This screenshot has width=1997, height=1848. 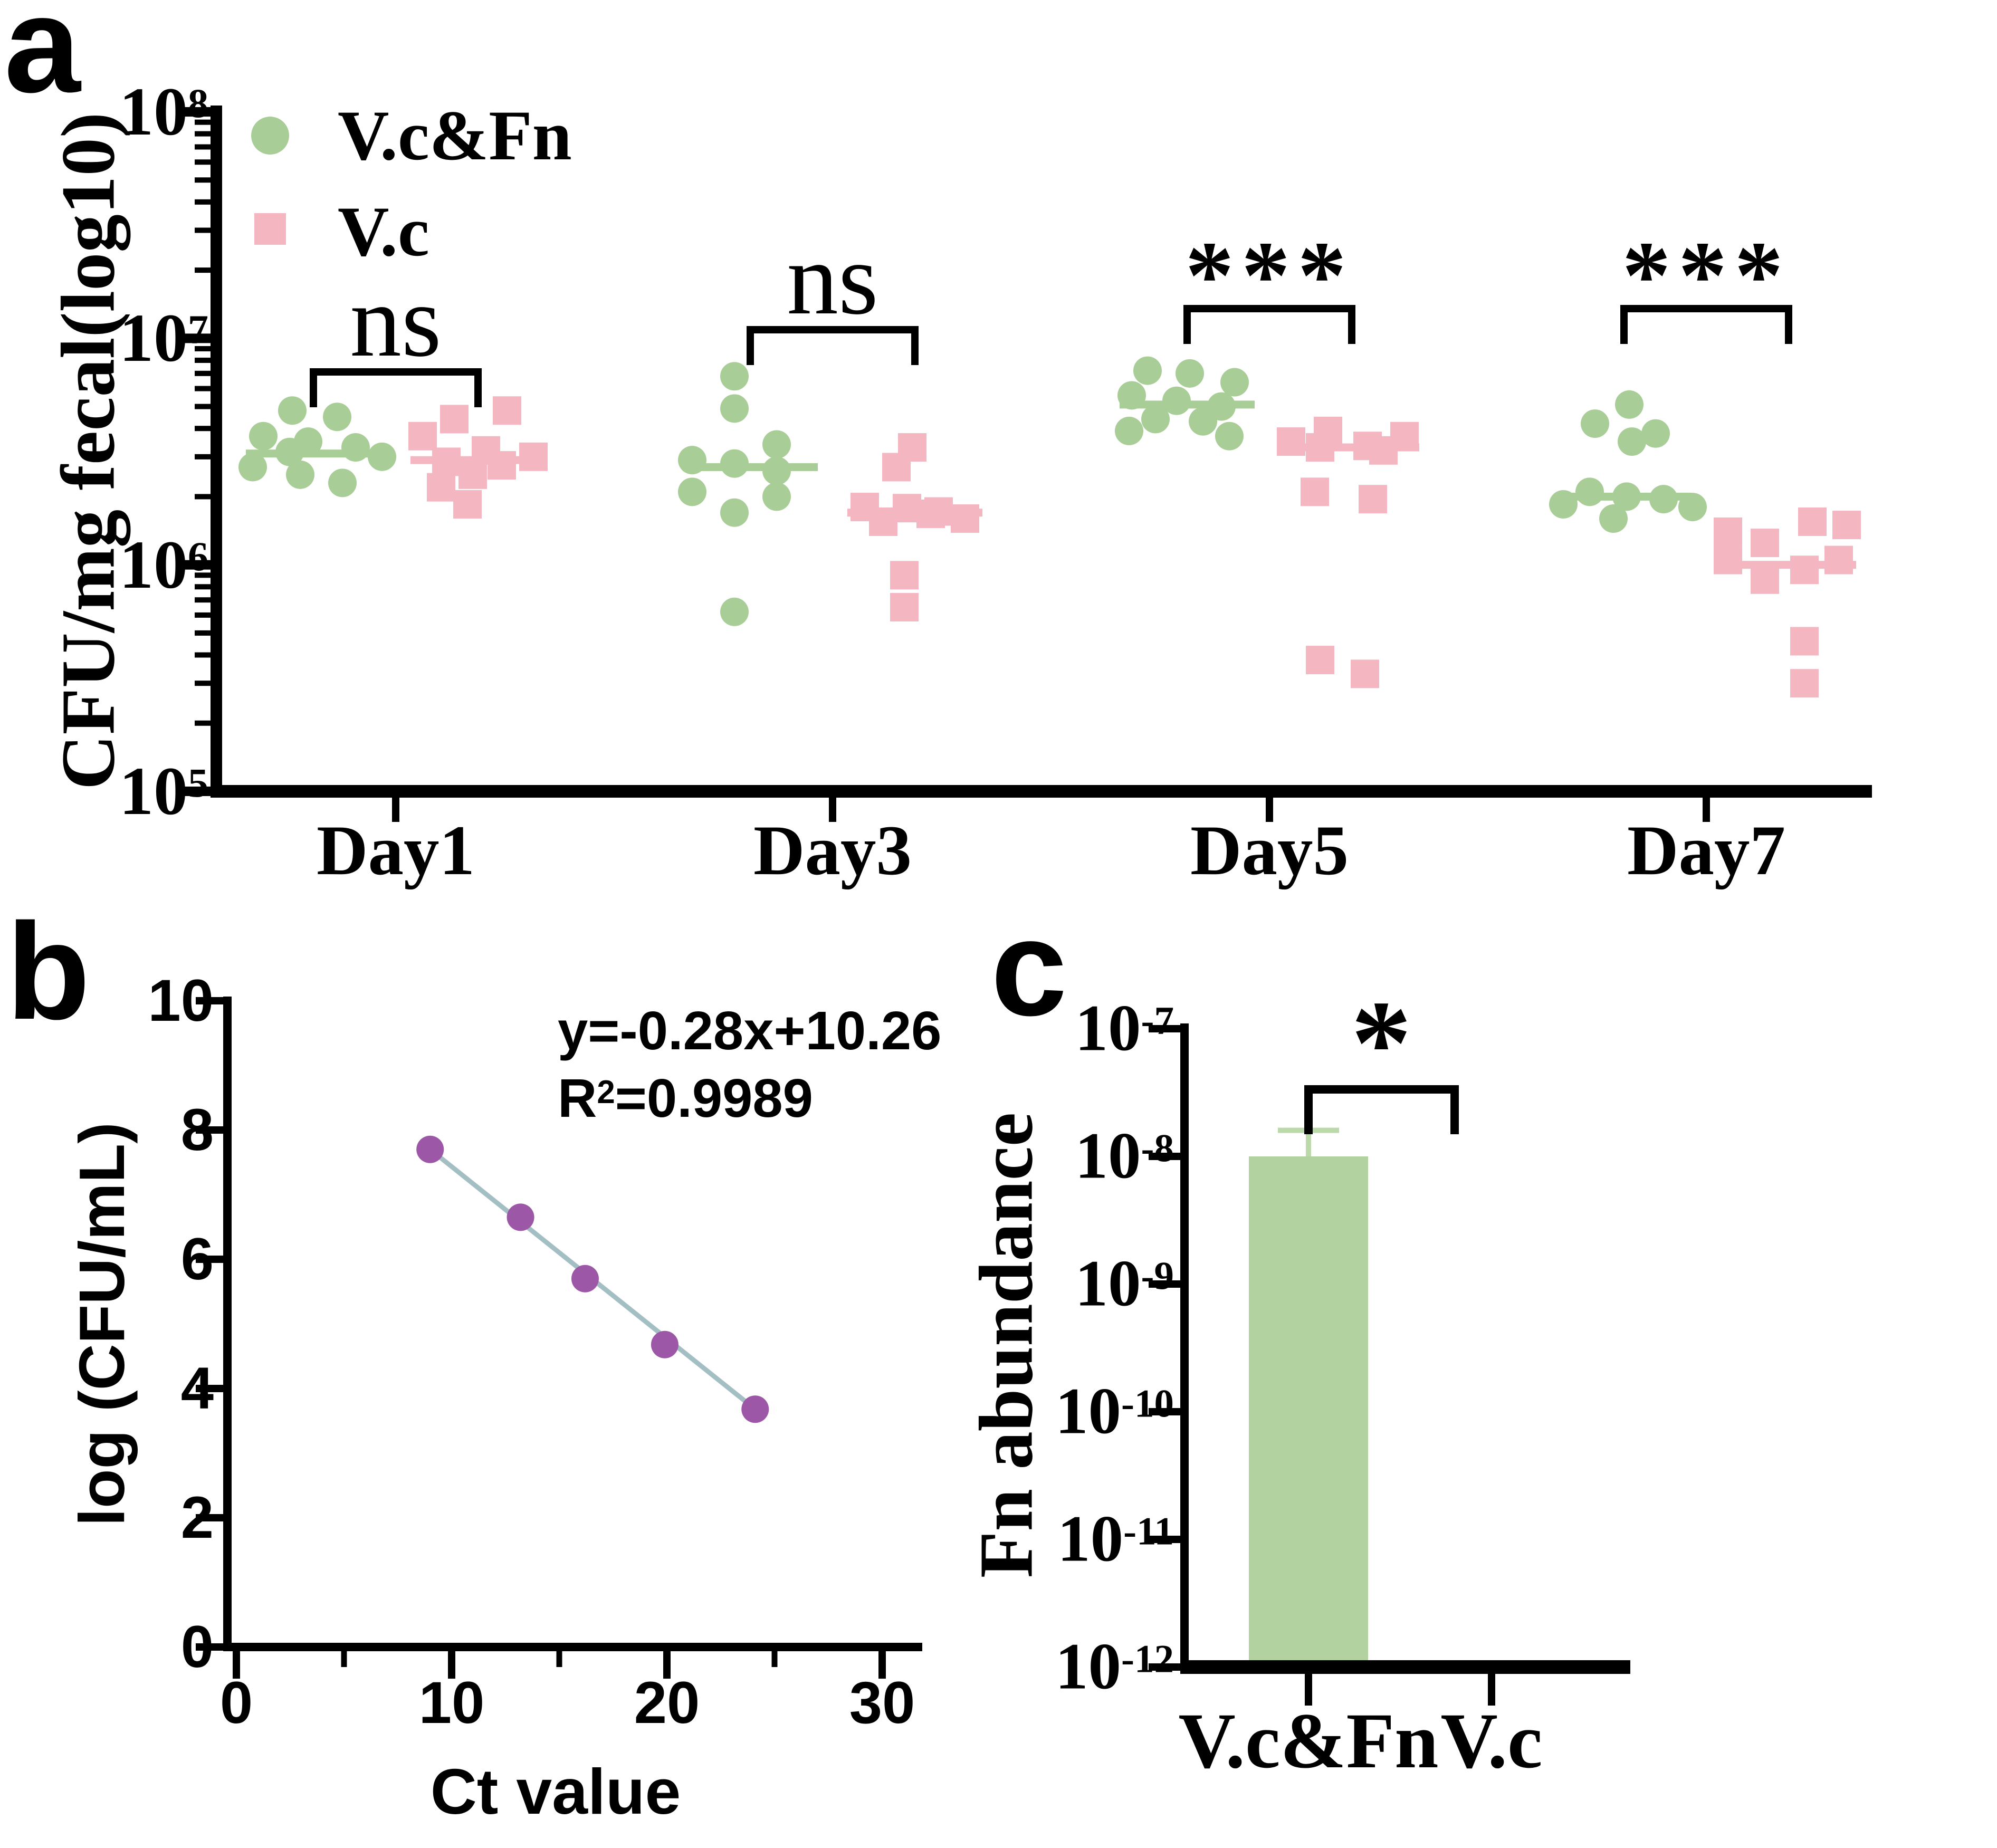 I want to click on tick-exp: -10, so click(x=1147, y=1403).